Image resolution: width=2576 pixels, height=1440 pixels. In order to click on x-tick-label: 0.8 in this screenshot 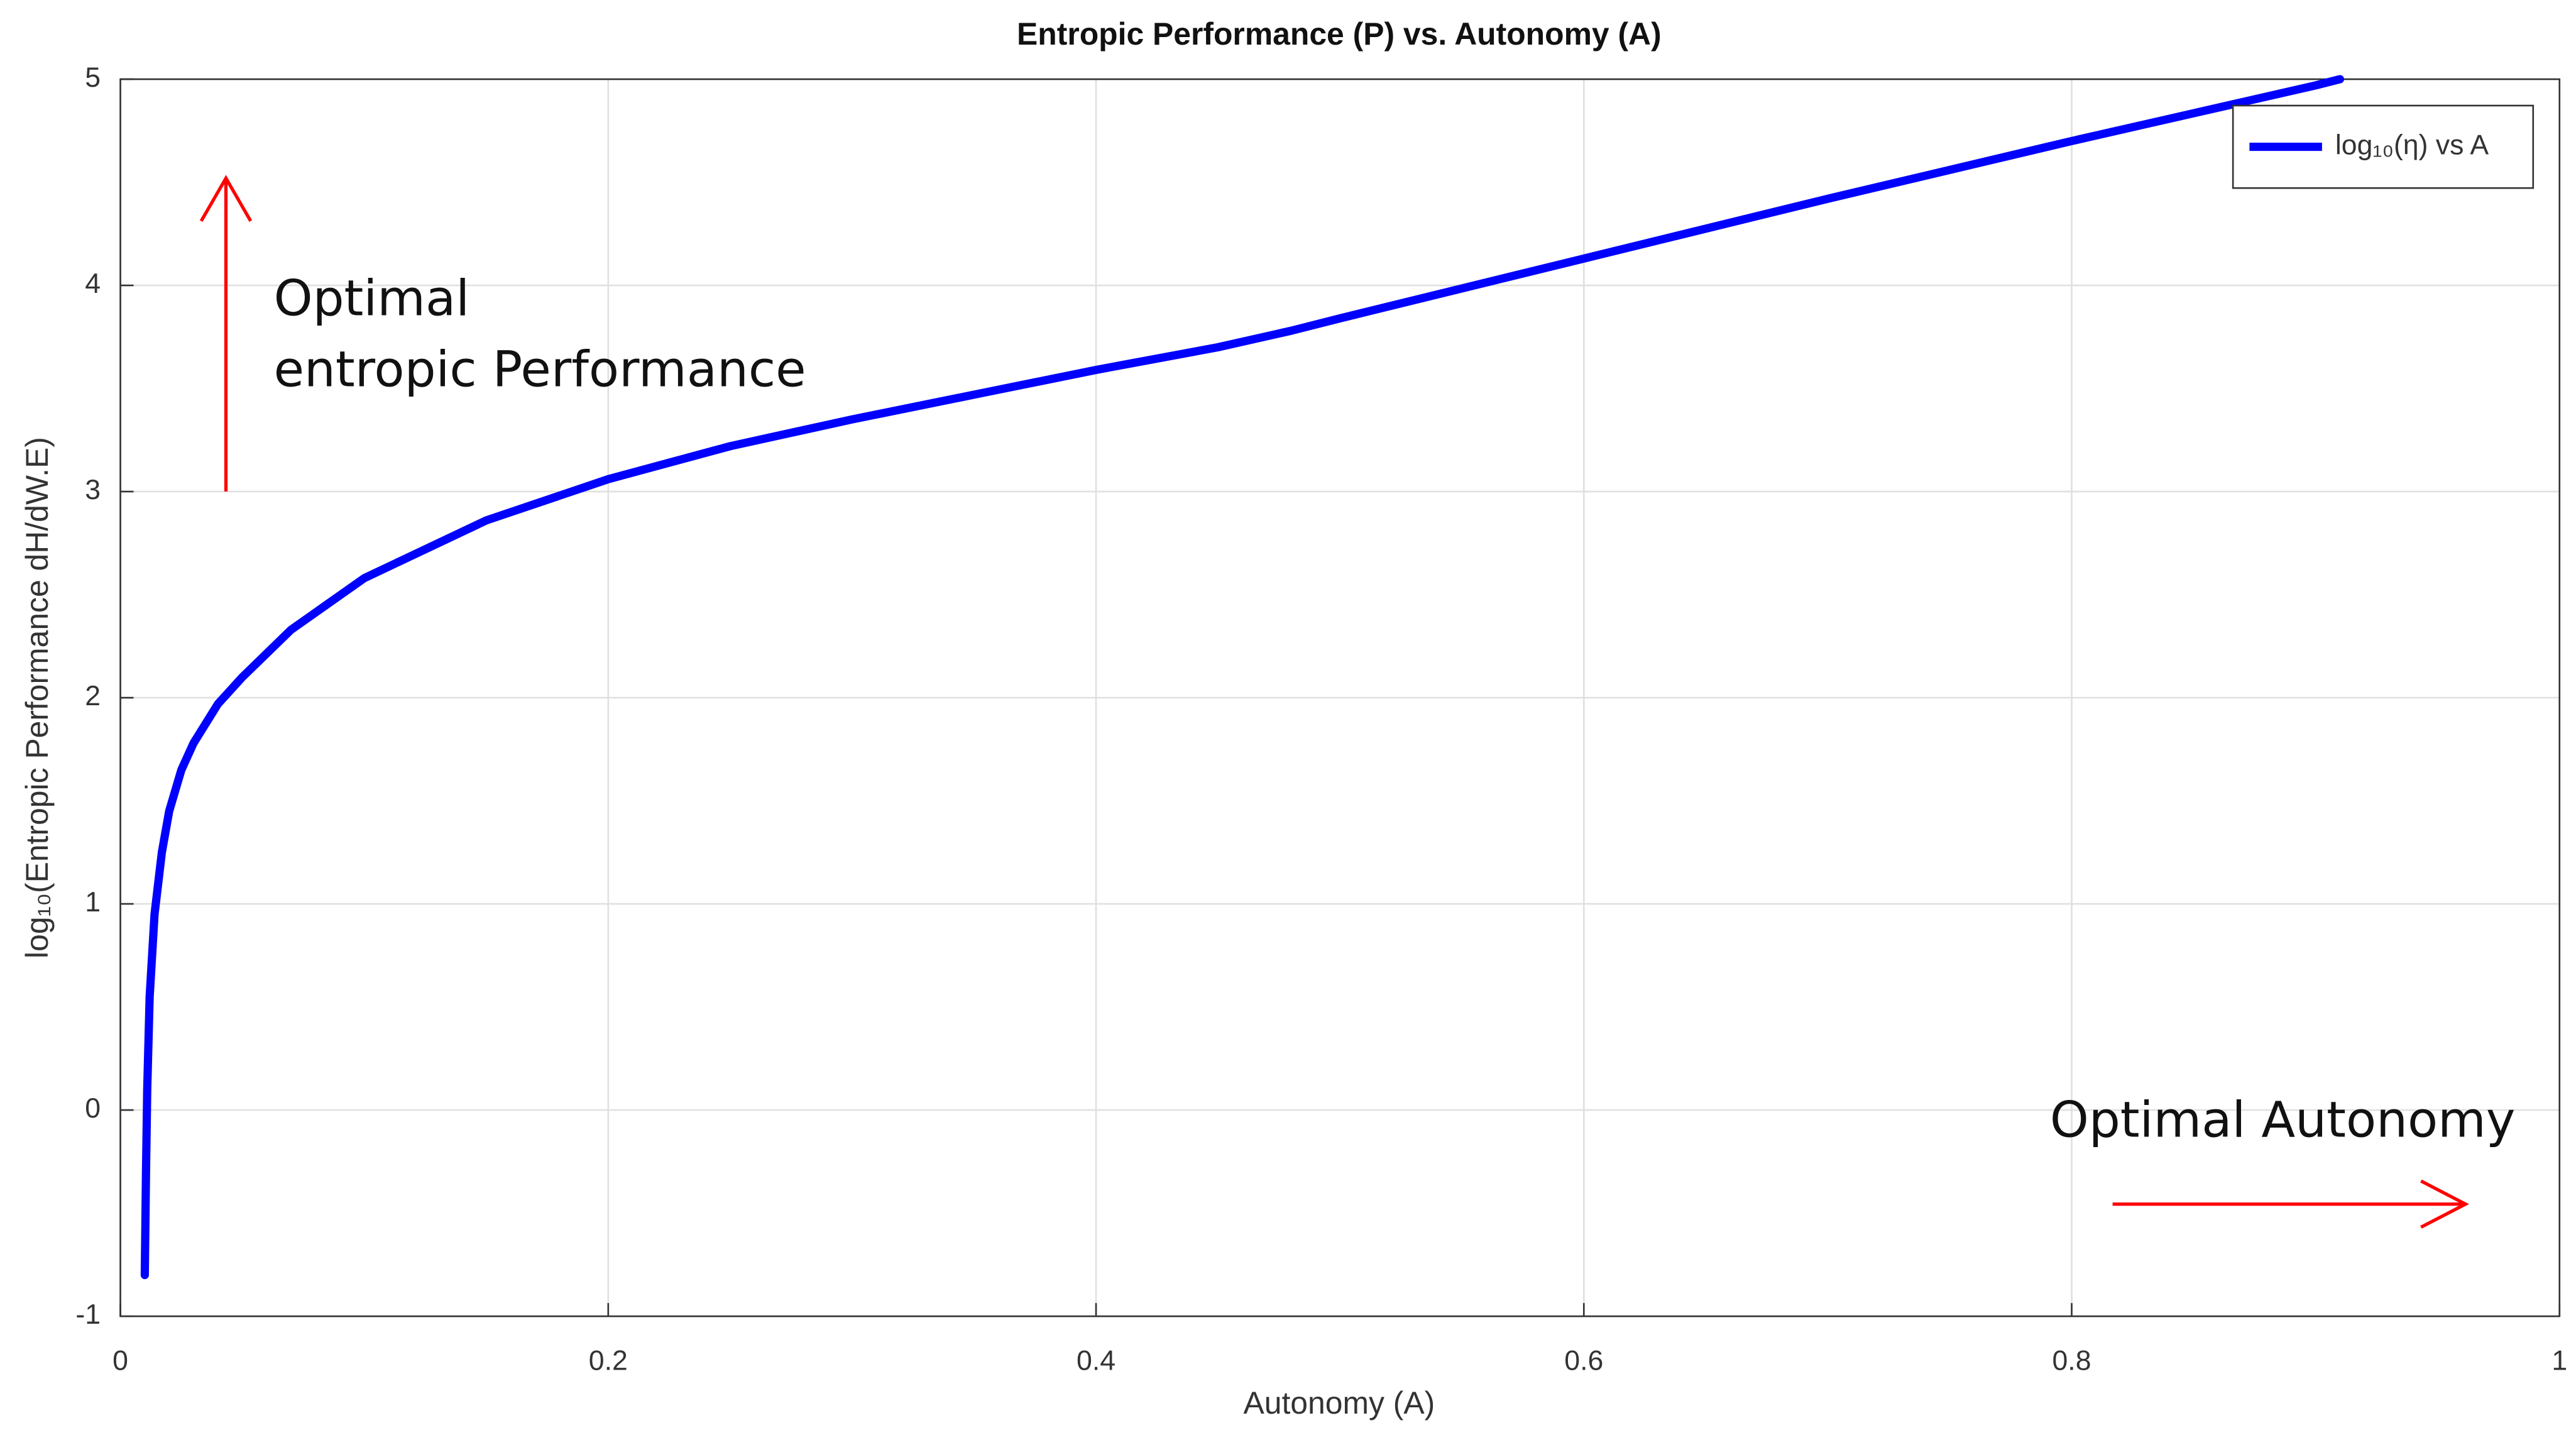, I will do `click(2072, 1360)`.